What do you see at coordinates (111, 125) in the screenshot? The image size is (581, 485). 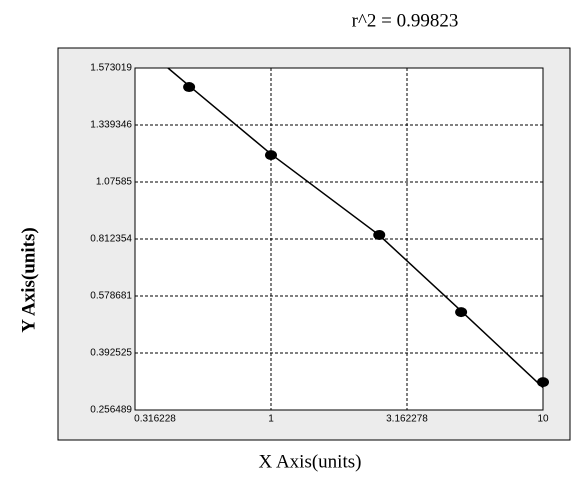 I see `y-tick-label: 1.339346` at bounding box center [111, 125].